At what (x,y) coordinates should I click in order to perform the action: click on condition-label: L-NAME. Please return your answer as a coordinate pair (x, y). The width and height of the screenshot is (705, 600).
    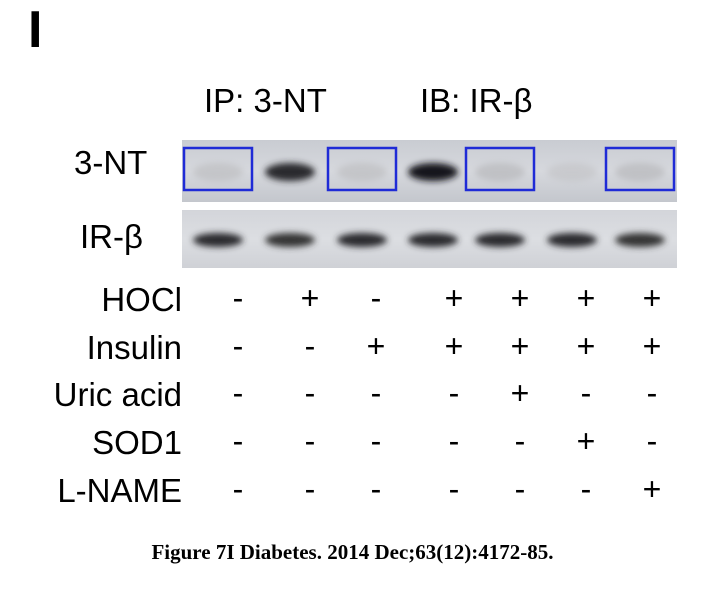
    Looking at the image, I should click on (97, 490).